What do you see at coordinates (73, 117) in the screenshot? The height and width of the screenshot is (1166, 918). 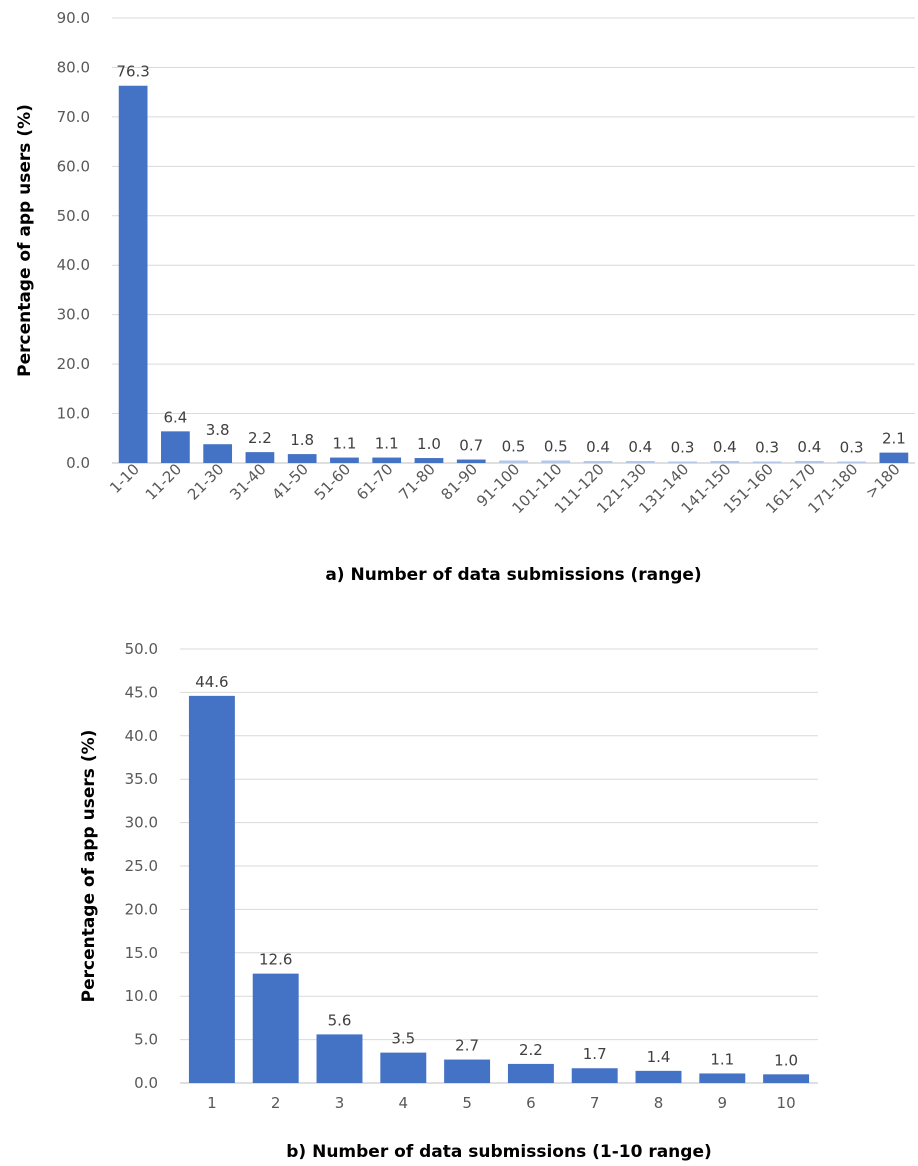 I see `y-tick-label-a-7: 70.0` at bounding box center [73, 117].